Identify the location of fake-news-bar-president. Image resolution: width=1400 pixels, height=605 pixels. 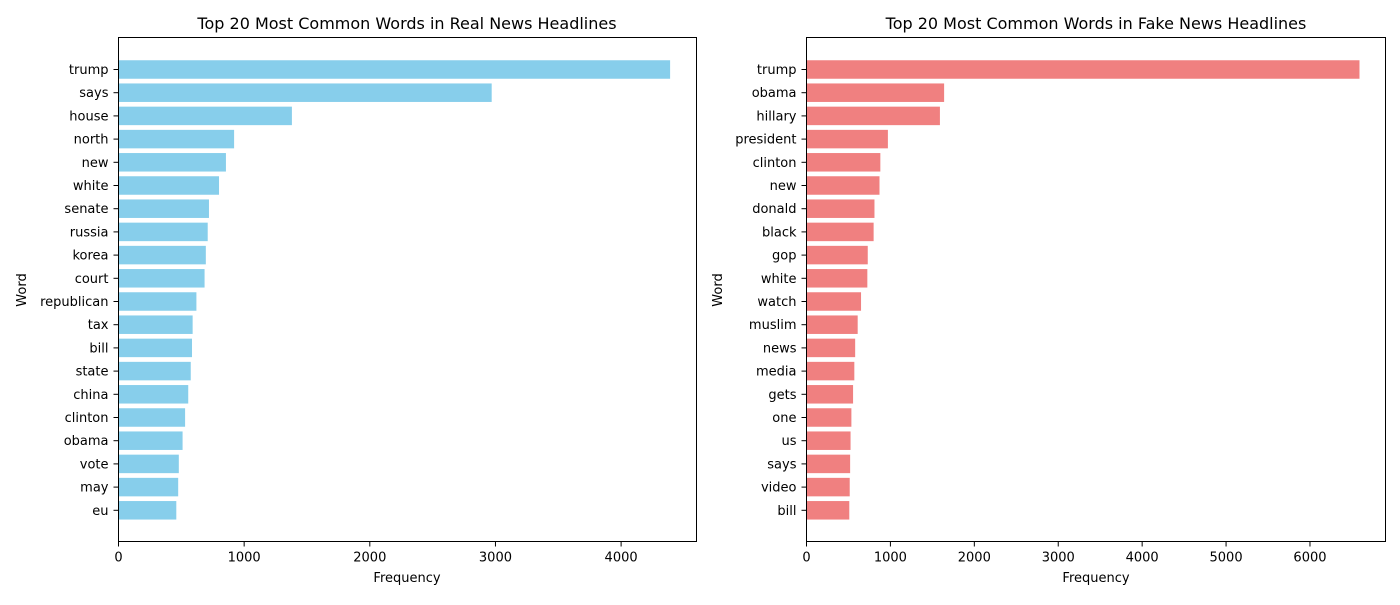
(847, 139).